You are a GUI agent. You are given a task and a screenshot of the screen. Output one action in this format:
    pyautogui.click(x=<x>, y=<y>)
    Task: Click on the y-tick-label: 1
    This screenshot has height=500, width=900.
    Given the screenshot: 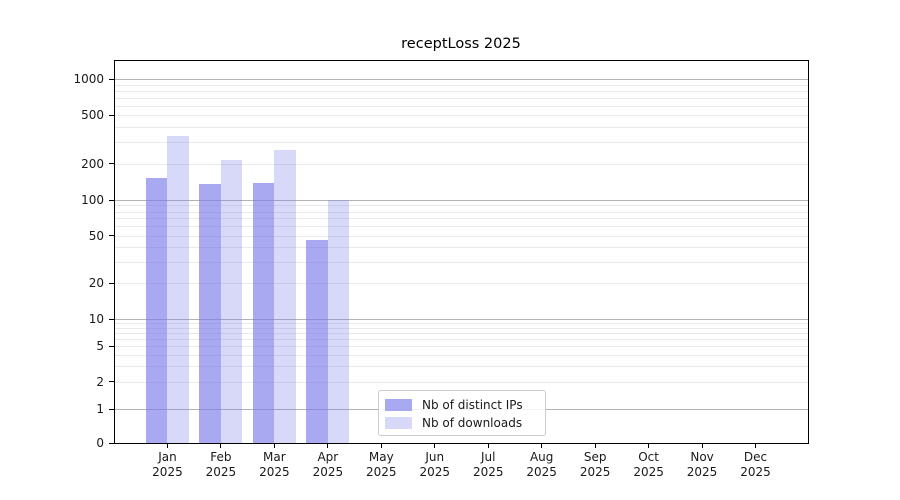 What is the action you would take?
    pyautogui.click(x=100, y=409)
    